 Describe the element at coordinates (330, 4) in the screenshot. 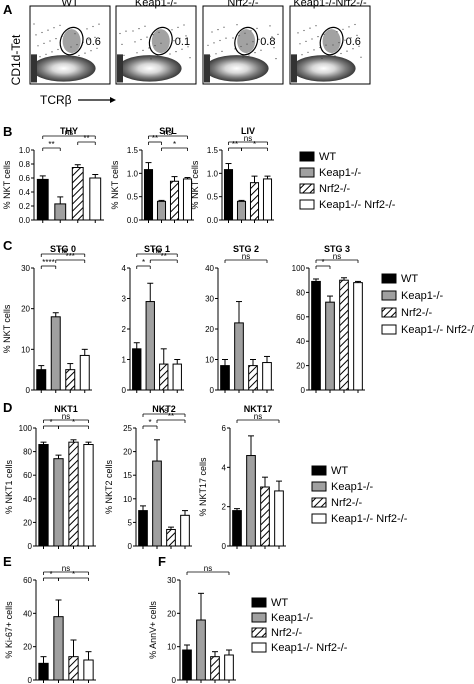

I see `flow-plot-title: Keap1-/-Nrf2-/-` at that location.